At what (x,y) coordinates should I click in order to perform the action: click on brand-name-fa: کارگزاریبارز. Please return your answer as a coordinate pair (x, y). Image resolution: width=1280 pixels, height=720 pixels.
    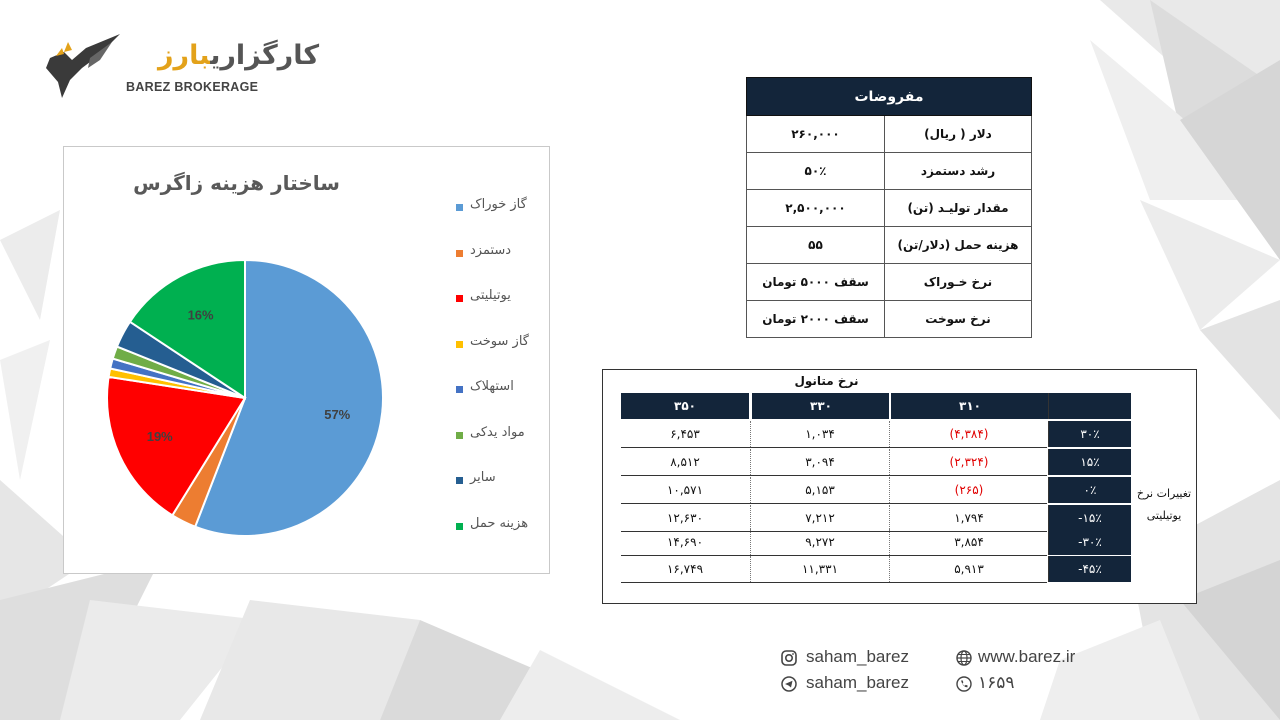
    Looking at the image, I should click on (239, 55).